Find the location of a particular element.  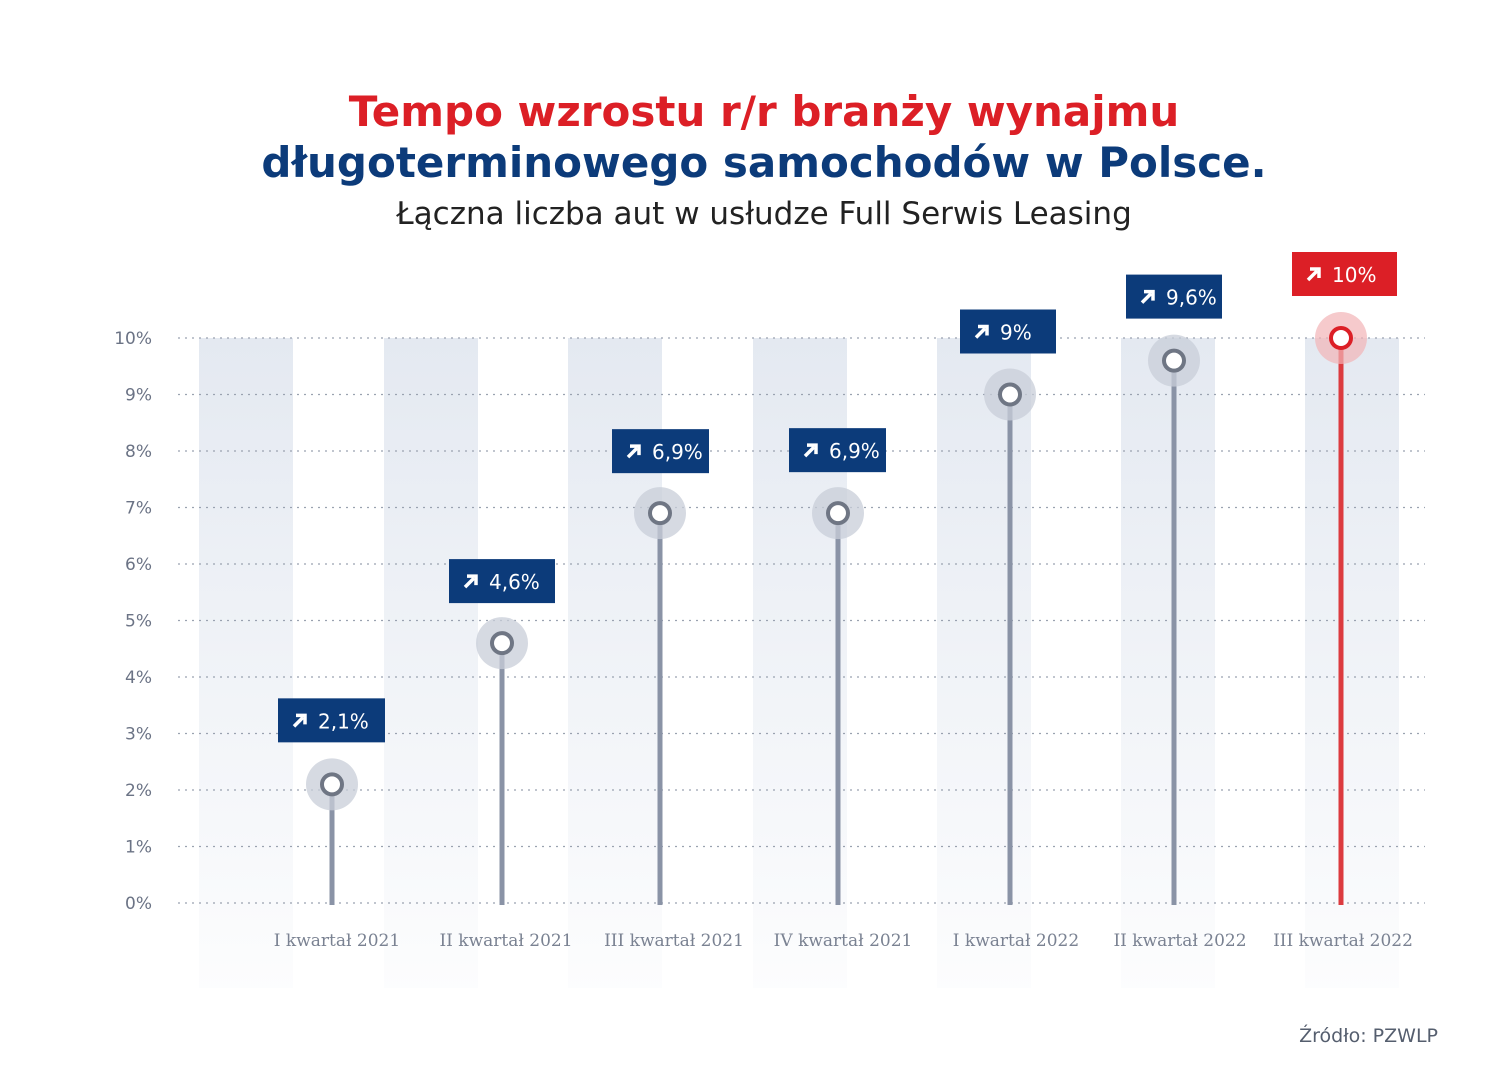

data-label: 9,6% is located at coordinates (1174, 296).